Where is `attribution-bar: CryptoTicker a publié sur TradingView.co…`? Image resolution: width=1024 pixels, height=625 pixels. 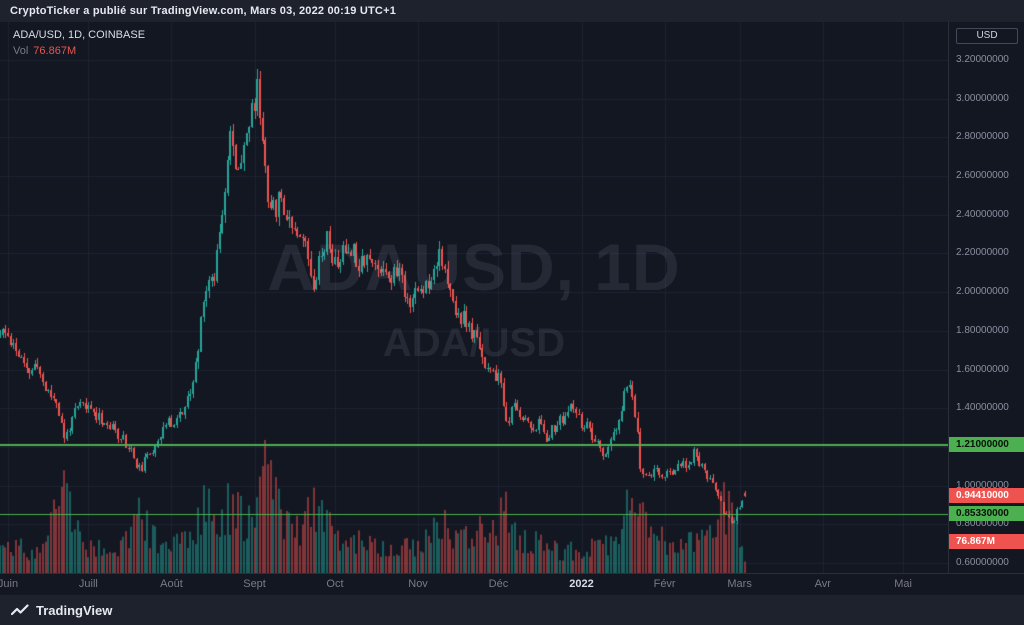 attribution-bar: CryptoTicker a publié sur TradingView.co… is located at coordinates (512, 11).